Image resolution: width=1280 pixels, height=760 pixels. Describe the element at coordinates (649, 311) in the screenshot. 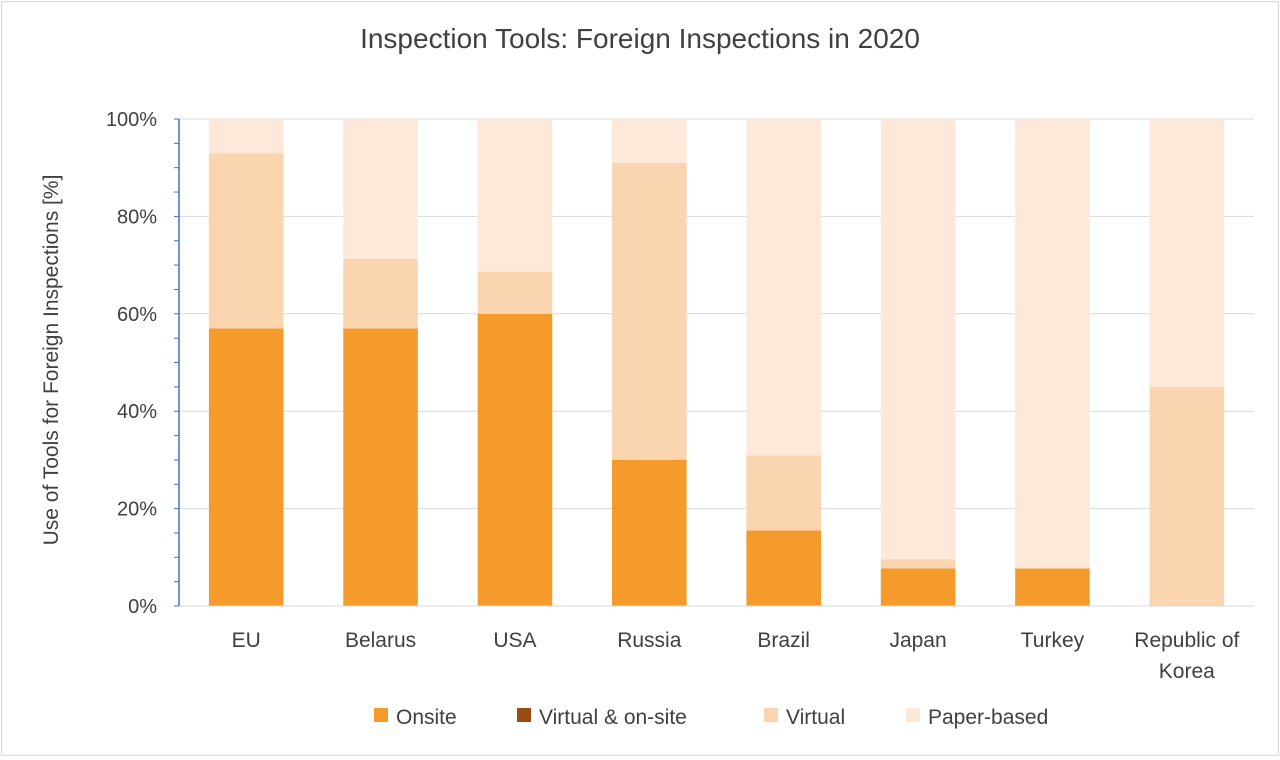

I see `bar-russia-virtual` at that location.